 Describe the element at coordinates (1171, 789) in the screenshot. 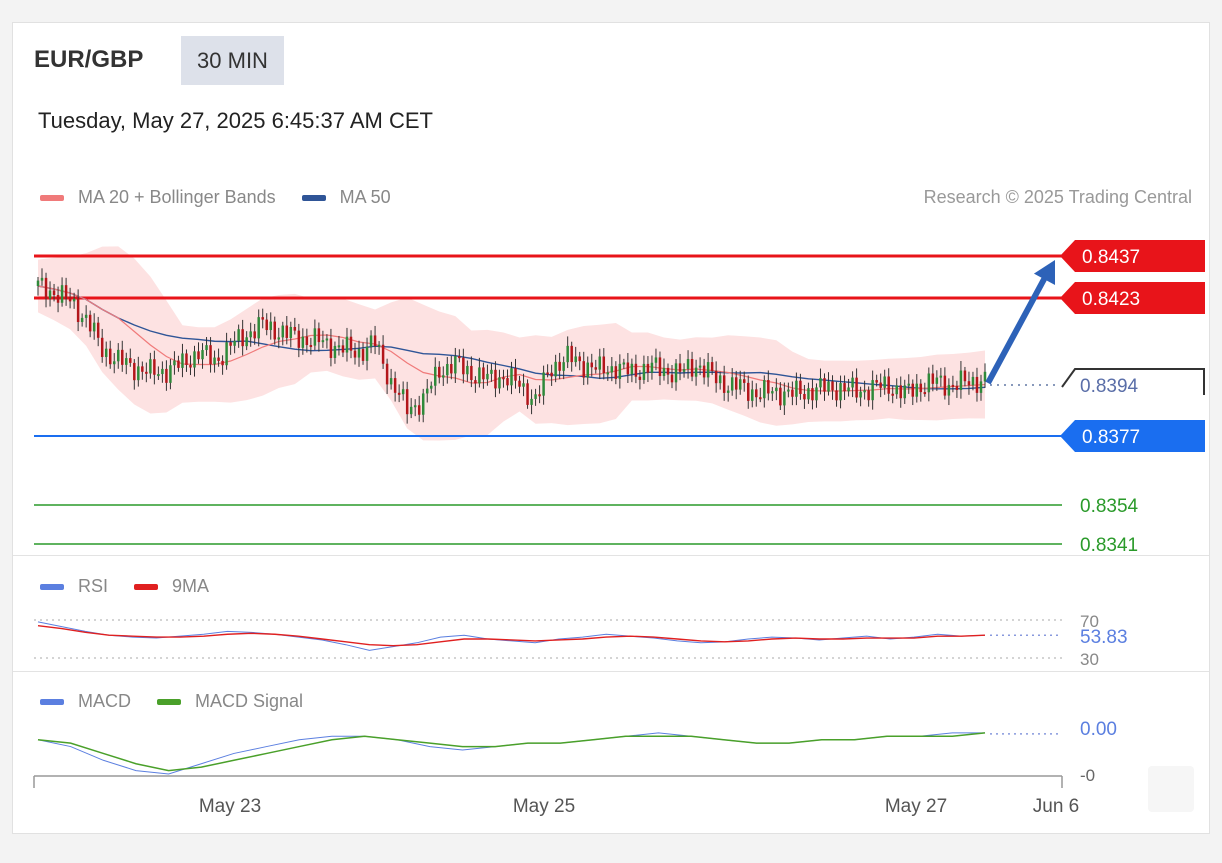

I see `expand-button` at that location.